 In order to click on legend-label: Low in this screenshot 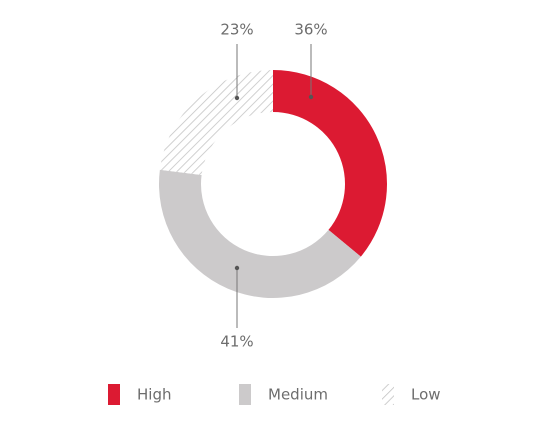, I will do `click(426, 395)`.